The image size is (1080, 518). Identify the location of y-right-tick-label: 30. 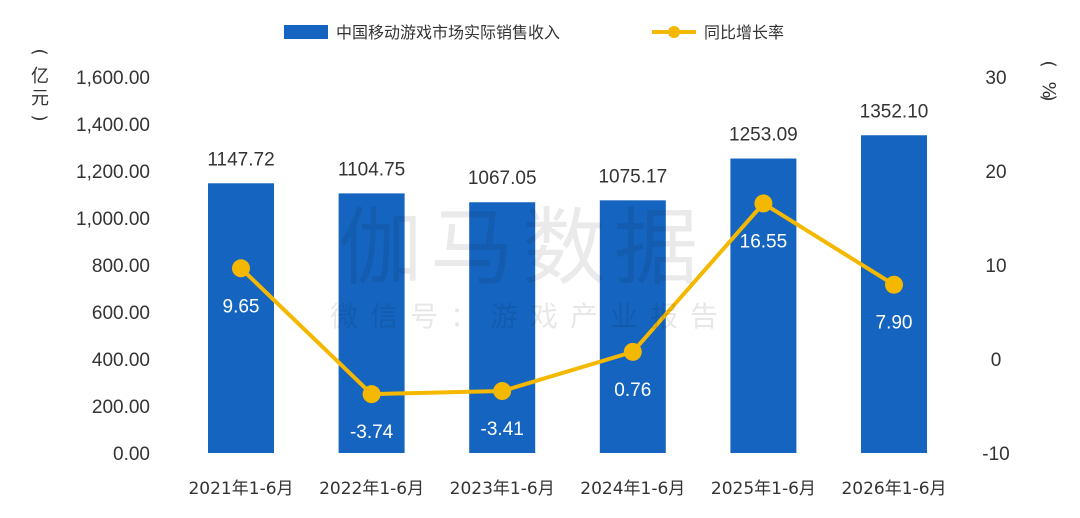
(995, 78).